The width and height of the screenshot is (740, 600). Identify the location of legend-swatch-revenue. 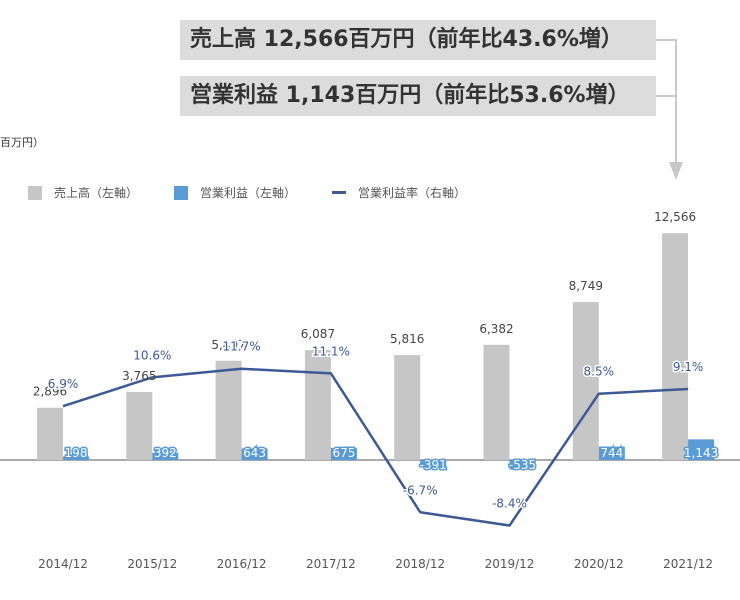
(35, 192).